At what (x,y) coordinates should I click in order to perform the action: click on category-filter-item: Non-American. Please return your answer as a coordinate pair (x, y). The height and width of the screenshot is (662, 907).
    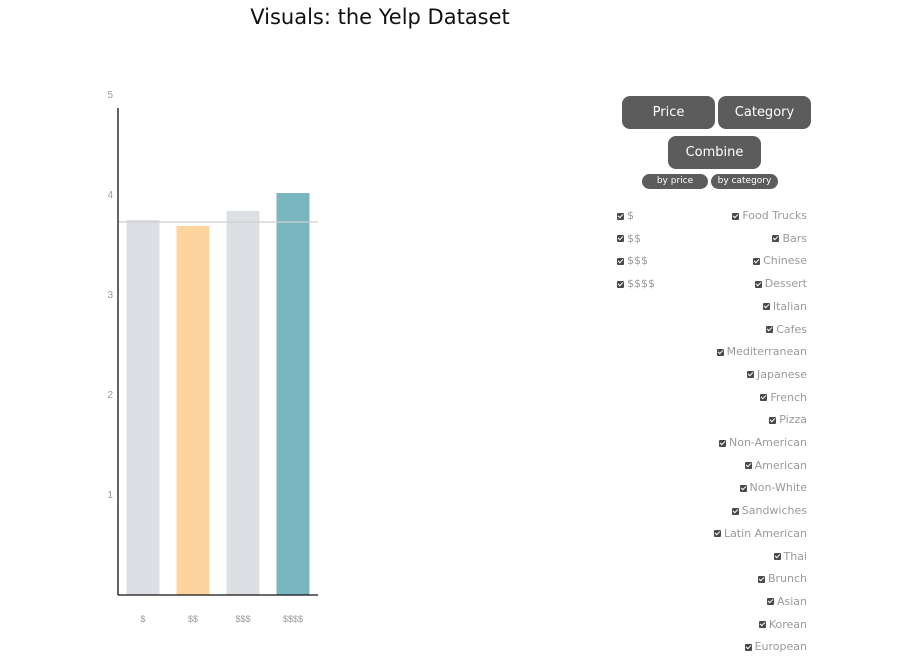
    Looking at the image, I should click on (762, 443).